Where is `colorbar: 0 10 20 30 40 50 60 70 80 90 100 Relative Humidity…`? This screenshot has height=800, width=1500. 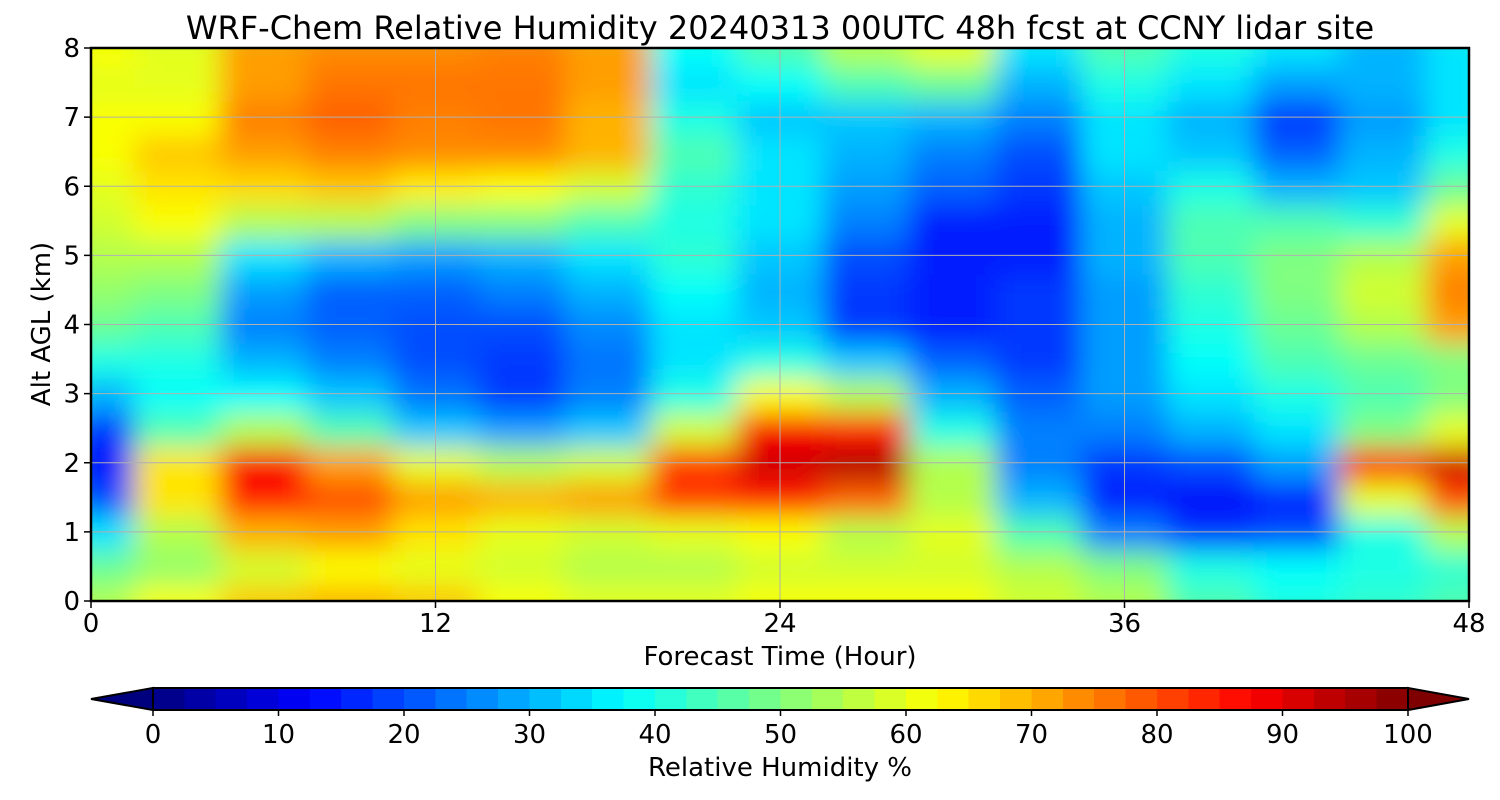
colorbar: 0 10 20 30 40 50 60 70 80 90 100 Relative Humidity… is located at coordinates (780, 734).